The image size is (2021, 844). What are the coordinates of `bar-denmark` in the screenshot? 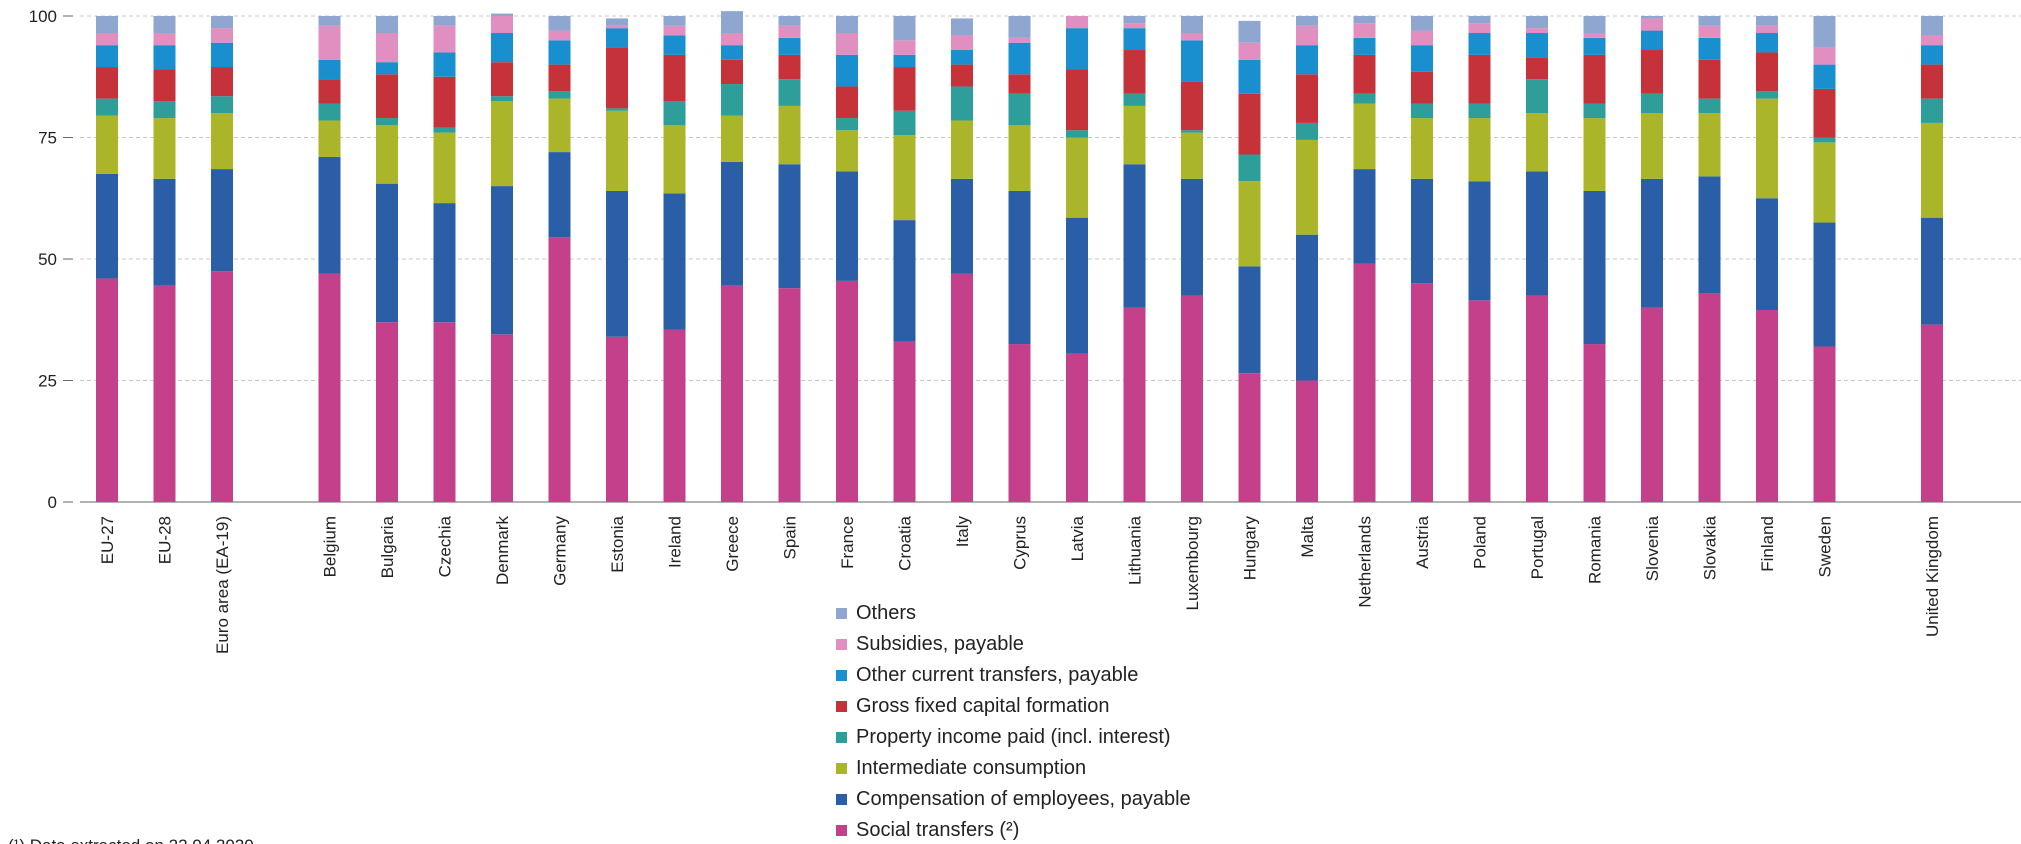 It's located at (502, 257).